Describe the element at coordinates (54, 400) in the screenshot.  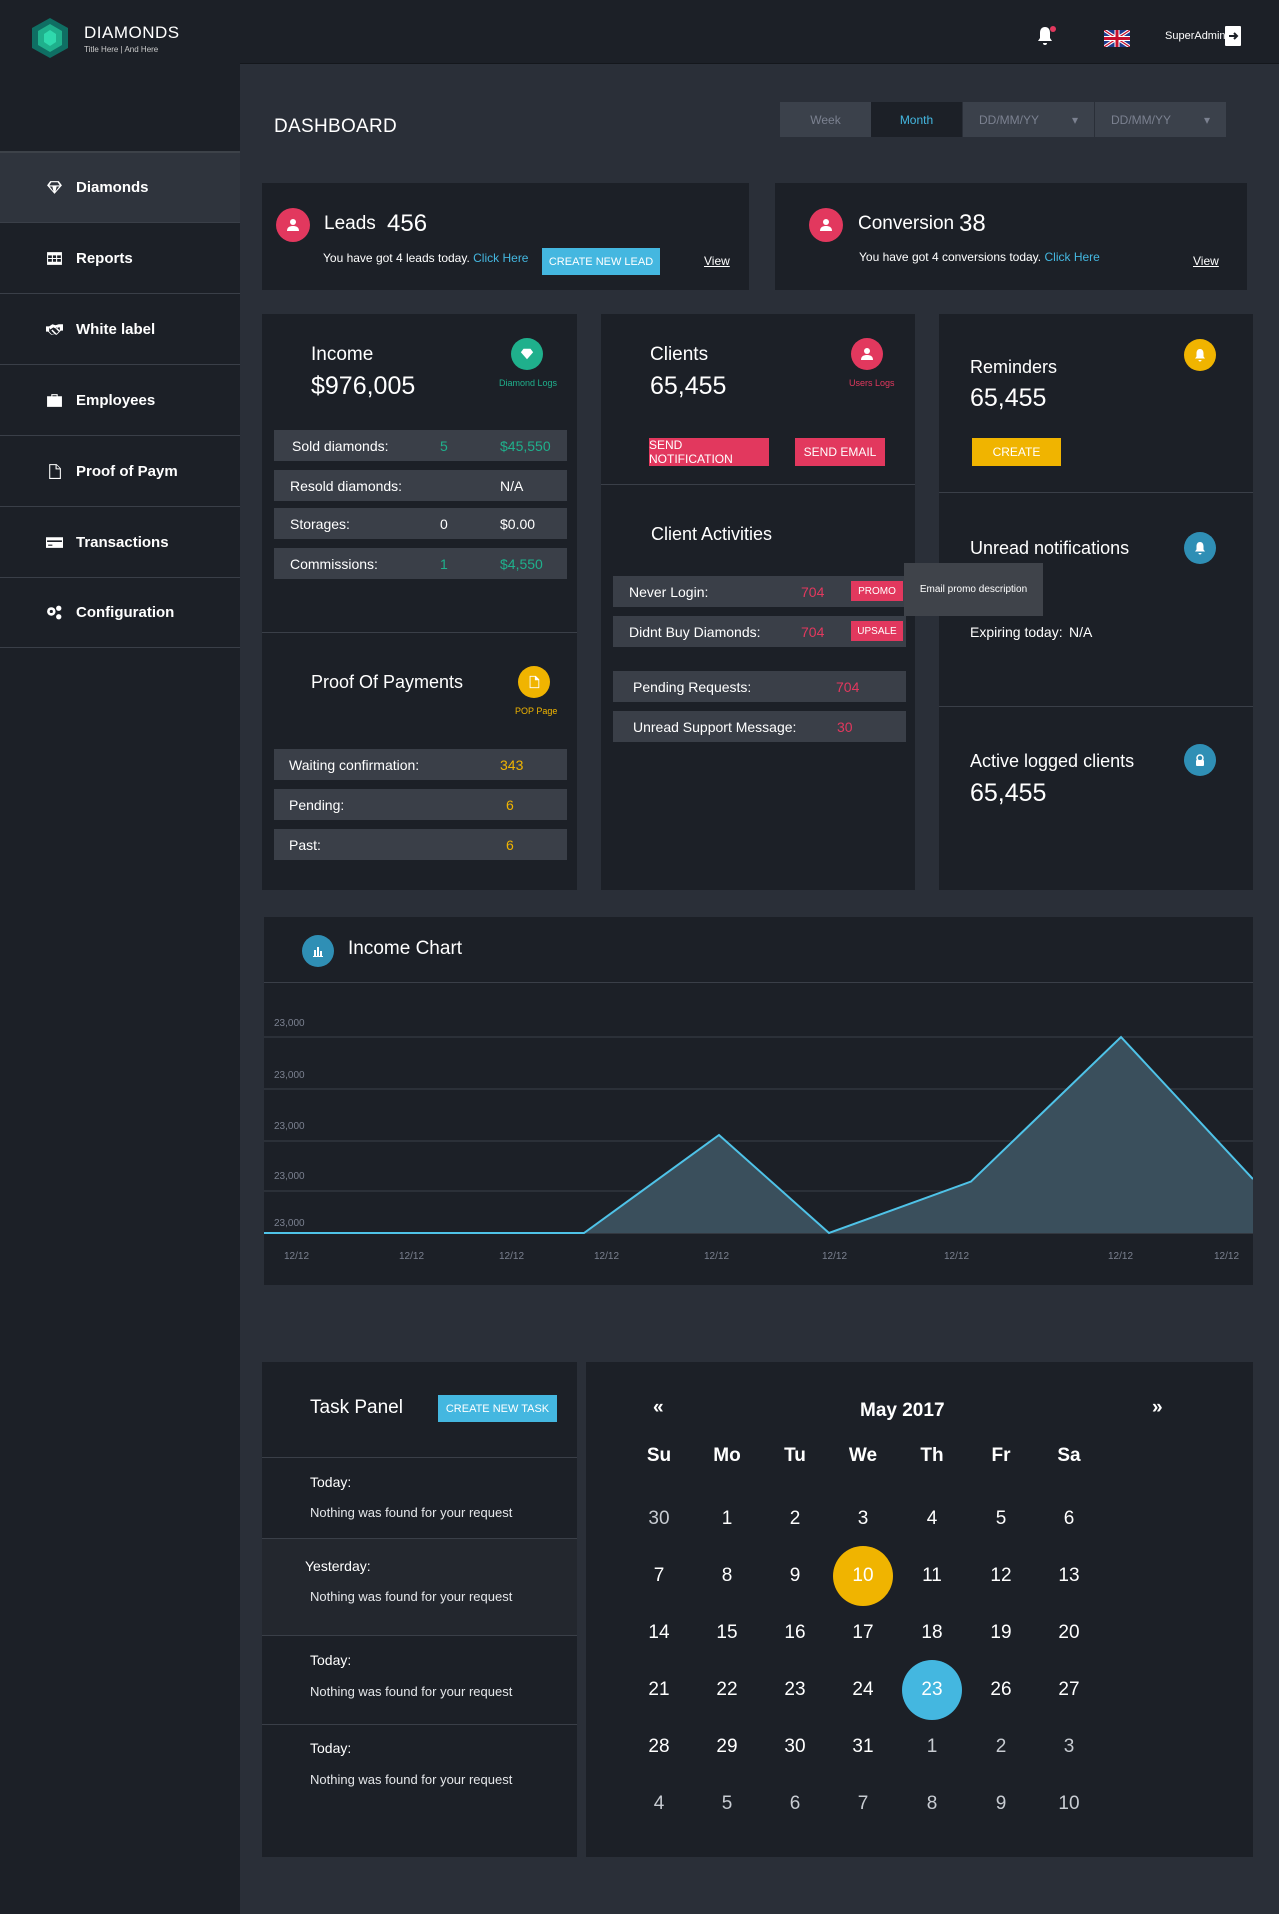
I see `briefcase-icon` at that location.